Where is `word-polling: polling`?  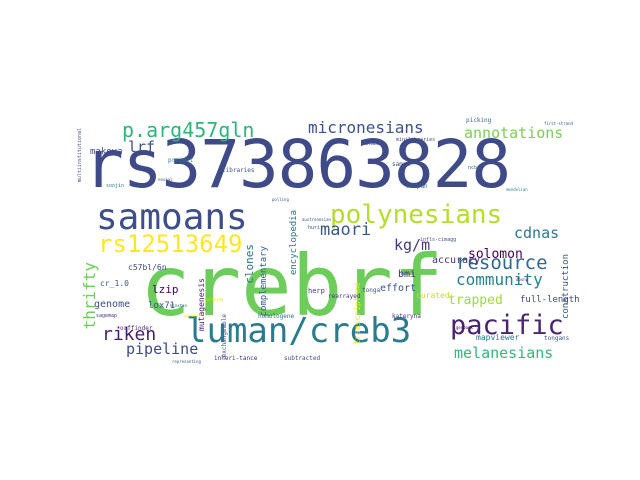 word-polling: polling is located at coordinates (280, 199).